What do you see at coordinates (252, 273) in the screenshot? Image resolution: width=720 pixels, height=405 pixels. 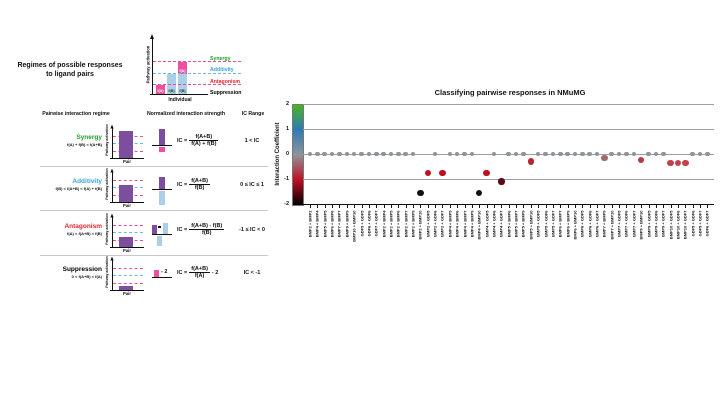 I see `ic-range-value: IC < -1` at bounding box center [252, 273].